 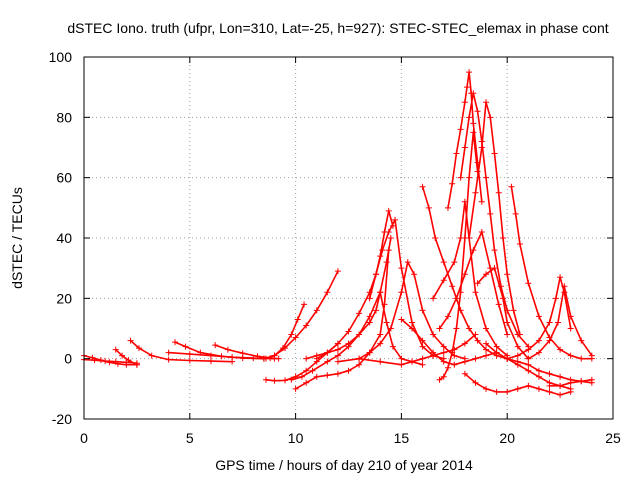 What do you see at coordinates (613, 438) in the screenshot?
I see `x-tick-label: 25` at bounding box center [613, 438].